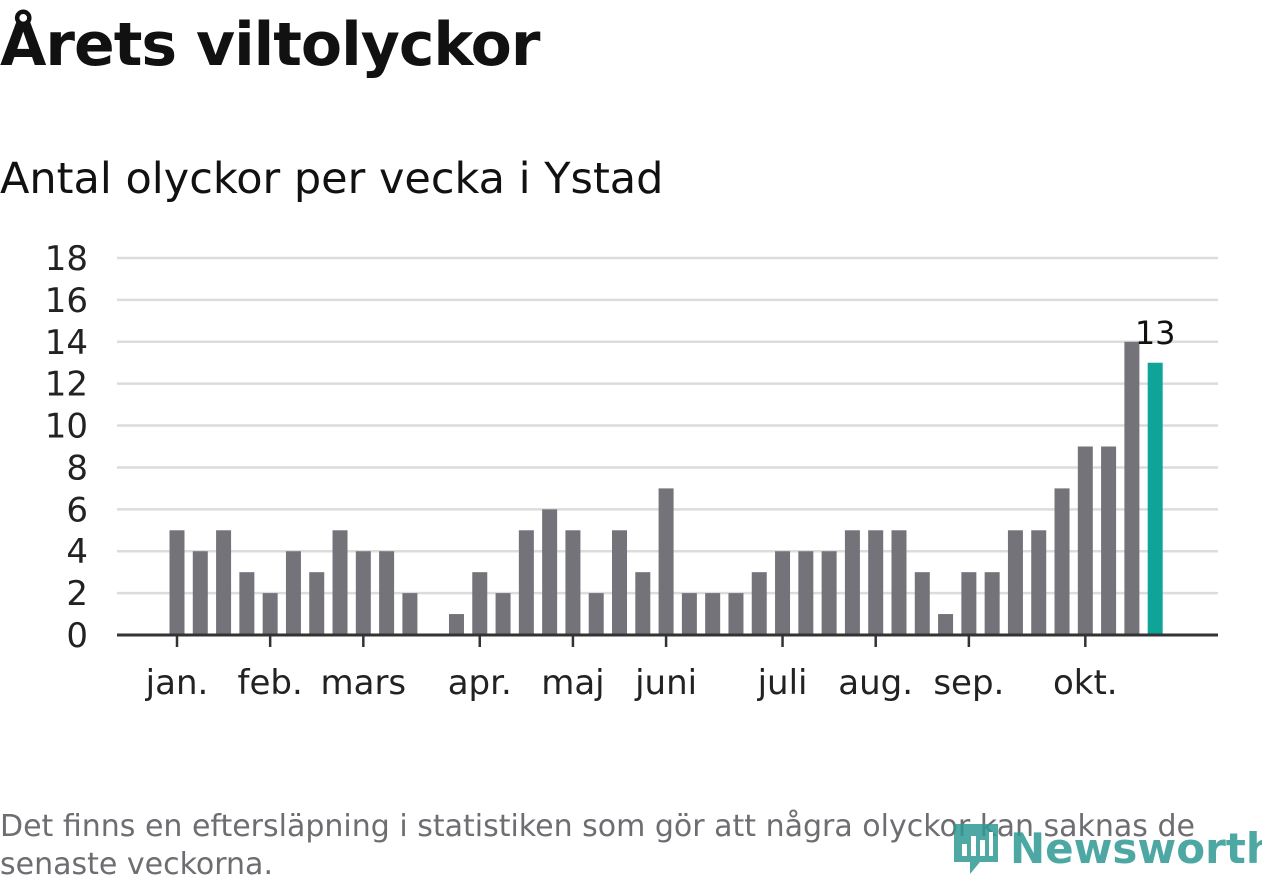 Image resolution: width=1262 pixels, height=884 pixels. I want to click on x-axis-ticks: jan. feb. mars apr. maj juni juli aug. sep. okt., so click(631, 669).